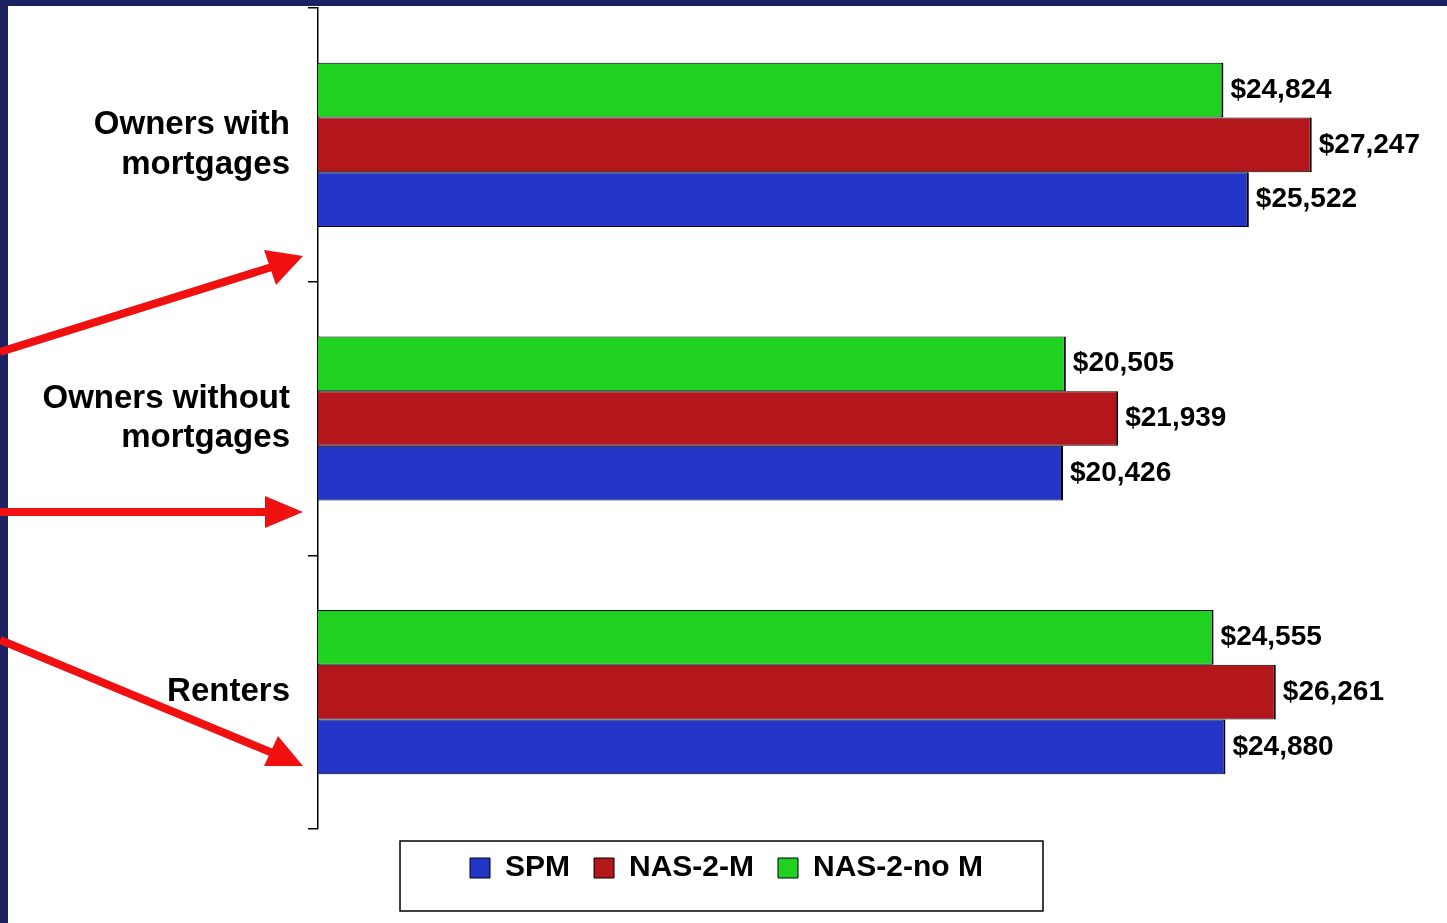  What do you see at coordinates (538, 866) in the screenshot?
I see `legend-label: SPM` at bounding box center [538, 866].